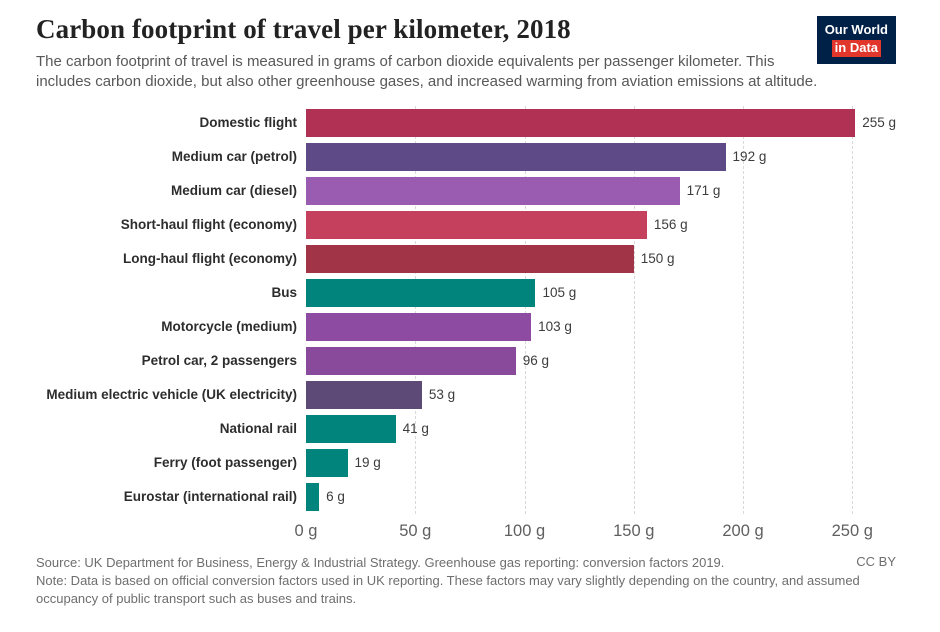 This screenshot has width=940, height=632. What do you see at coordinates (634, 530) in the screenshot?
I see `x-tick-label: 150 g` at bounding box center [634, 530].